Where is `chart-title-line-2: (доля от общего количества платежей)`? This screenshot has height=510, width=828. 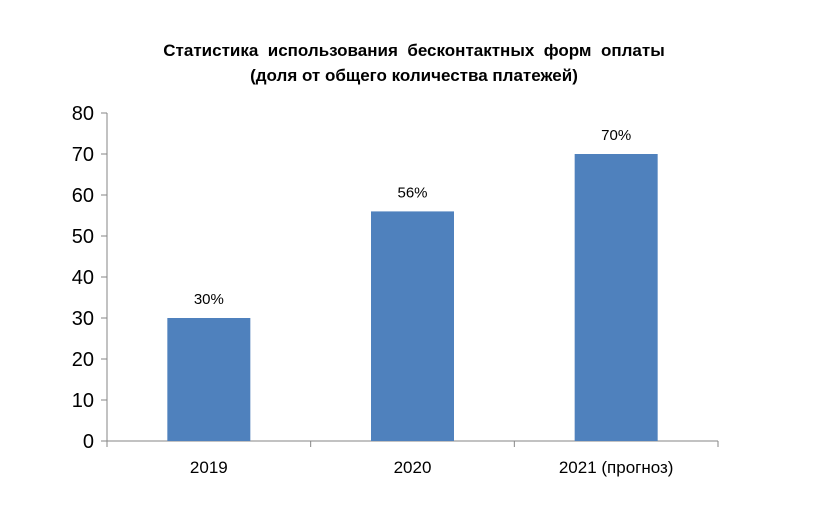 chart-title-line-2: (доля от общего количества платежей) is located at coordinates (414, 75).